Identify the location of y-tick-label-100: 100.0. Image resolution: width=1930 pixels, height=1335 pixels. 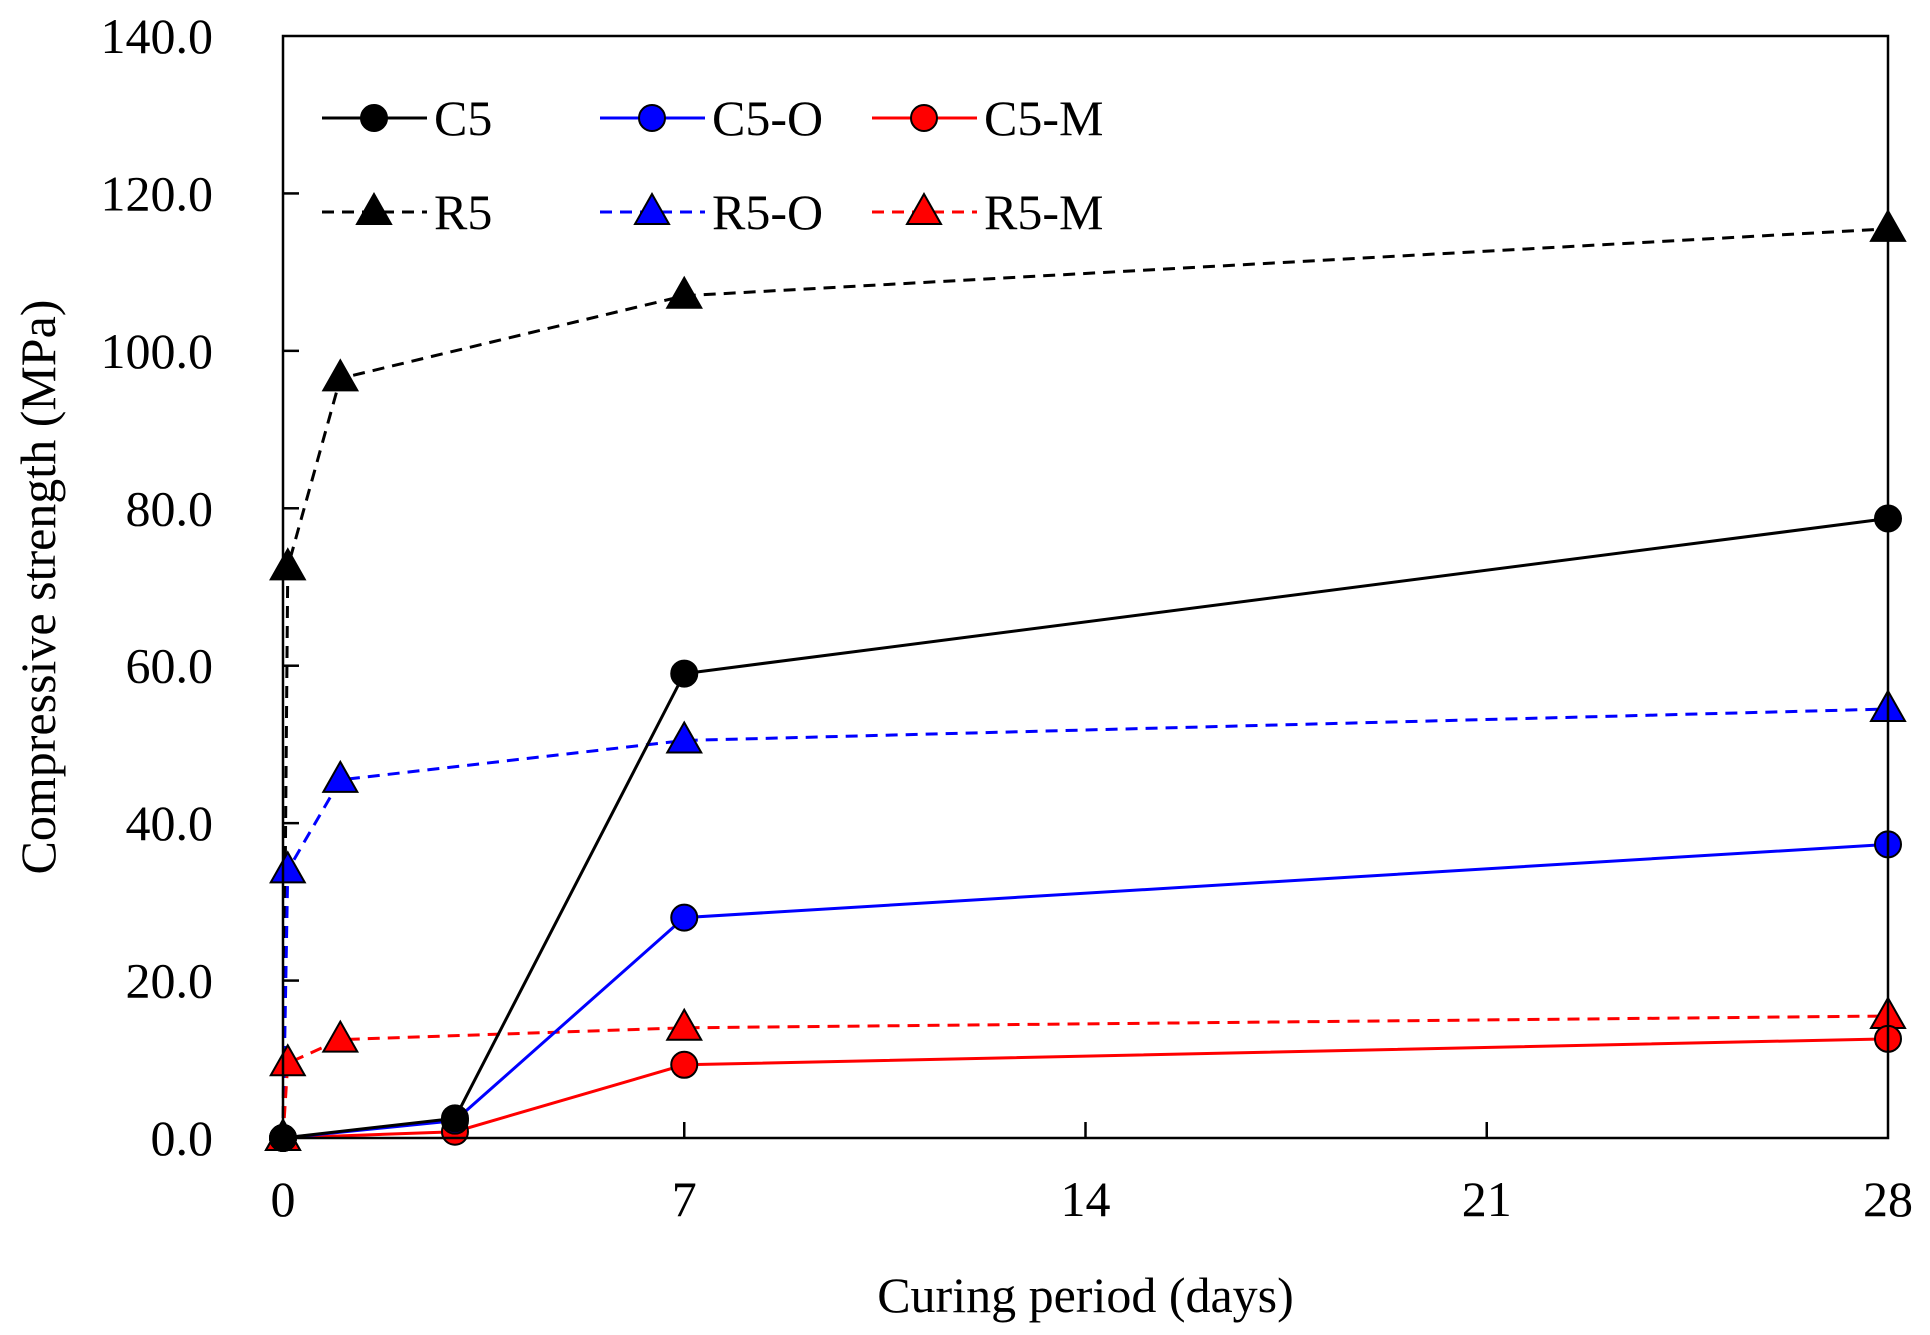
(157, 351).